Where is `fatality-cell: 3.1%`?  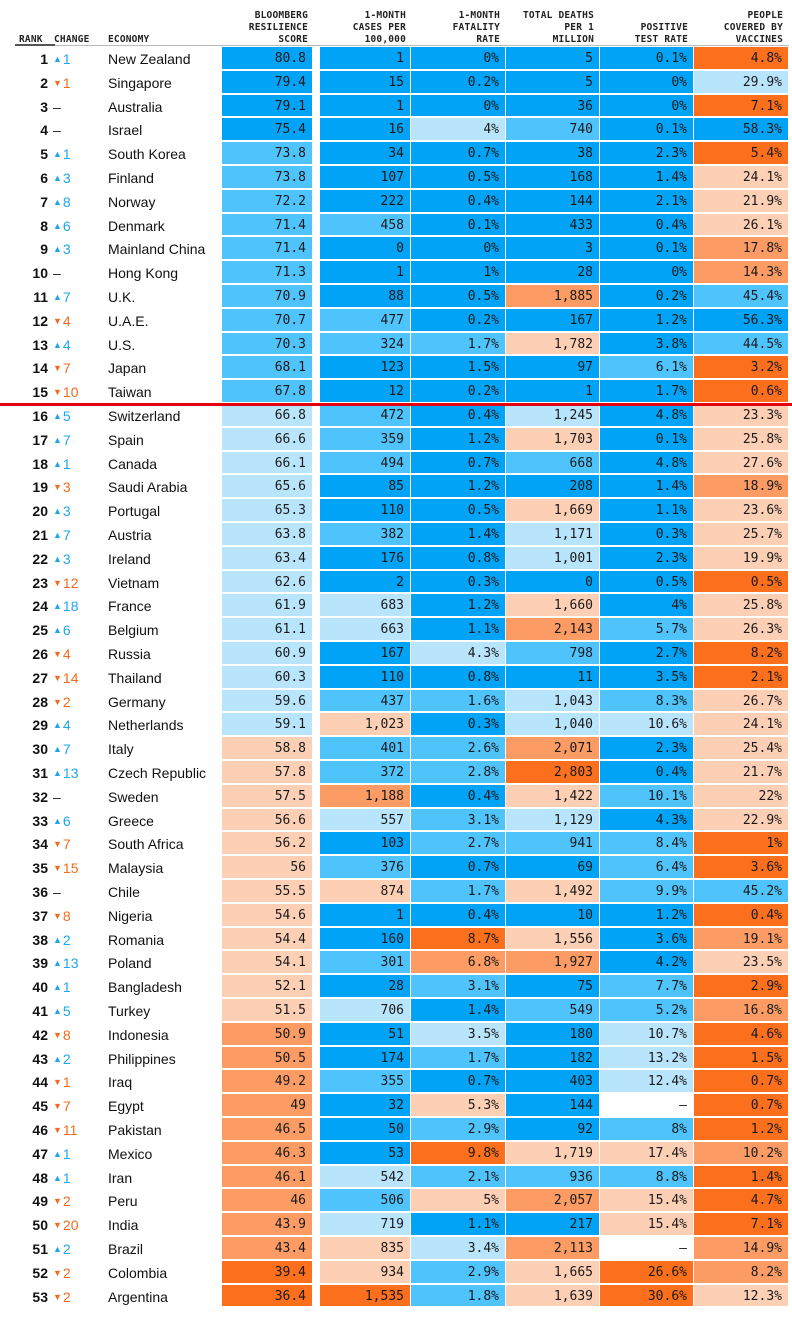 fatality-cell: 3.1% is located at coordinates (458, 820).